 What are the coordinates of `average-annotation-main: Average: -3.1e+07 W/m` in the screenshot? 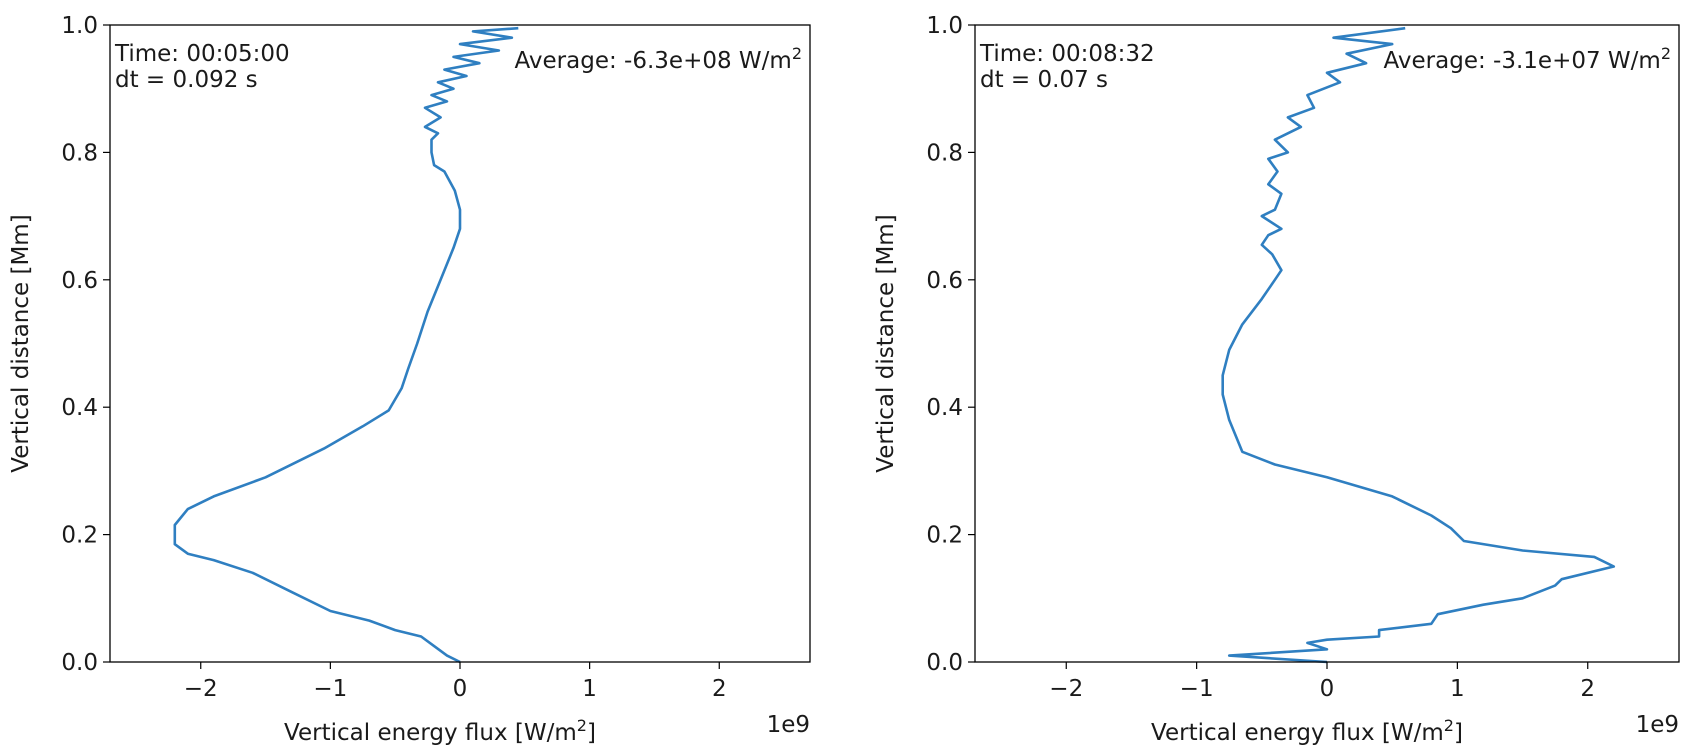 It's located at (1522, 61).